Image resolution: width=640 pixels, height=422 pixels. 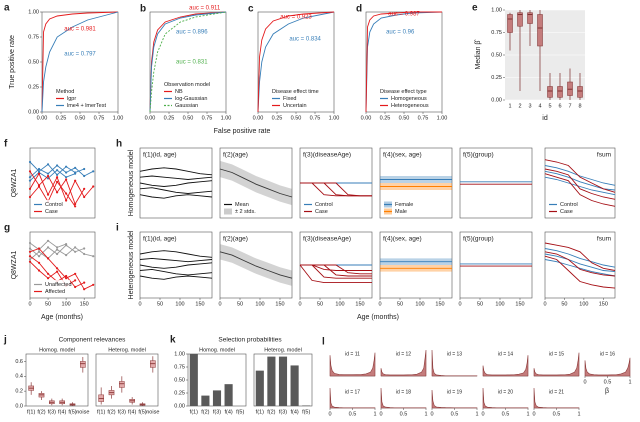 What do you see at coordinates (127, 380) in the screenshot?
I see `panel-frame` at bounding box center [127, 380].